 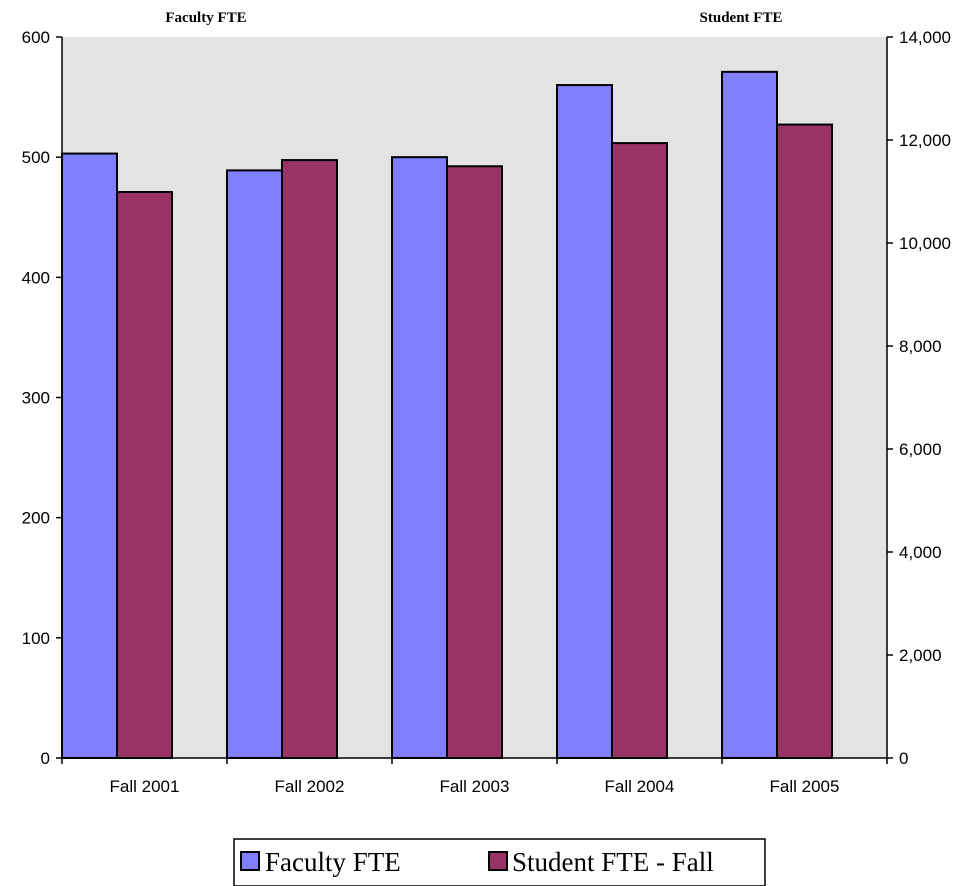 What do you see at coordinates (920, 449) in the screenshot?
I see `right-tick-label: 6,000` at bounding box center [920, 449].